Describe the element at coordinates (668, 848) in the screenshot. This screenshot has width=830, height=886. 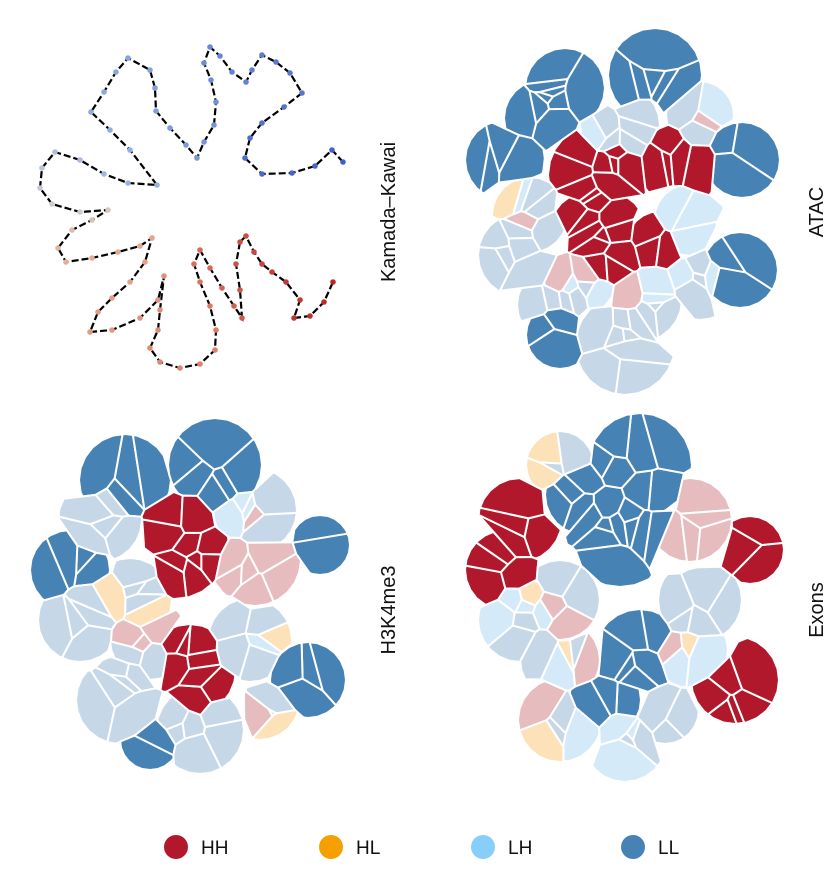
I see `legend-label-ll: LL` at that location.